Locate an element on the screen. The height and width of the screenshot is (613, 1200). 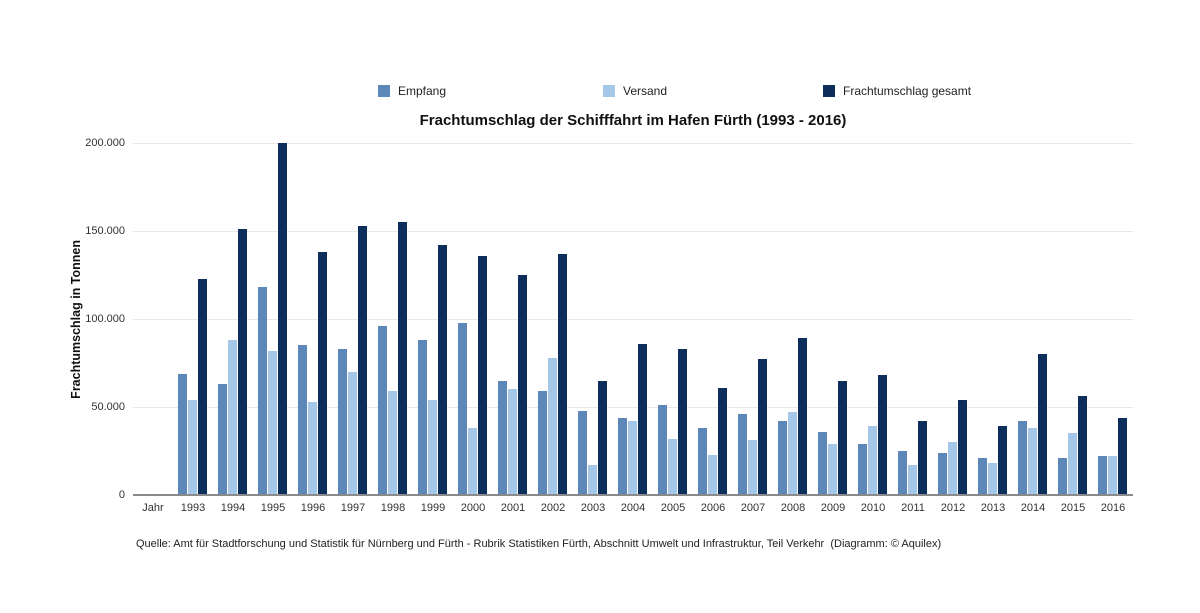
bar-group-1999 is located at coordinates (432, 319).